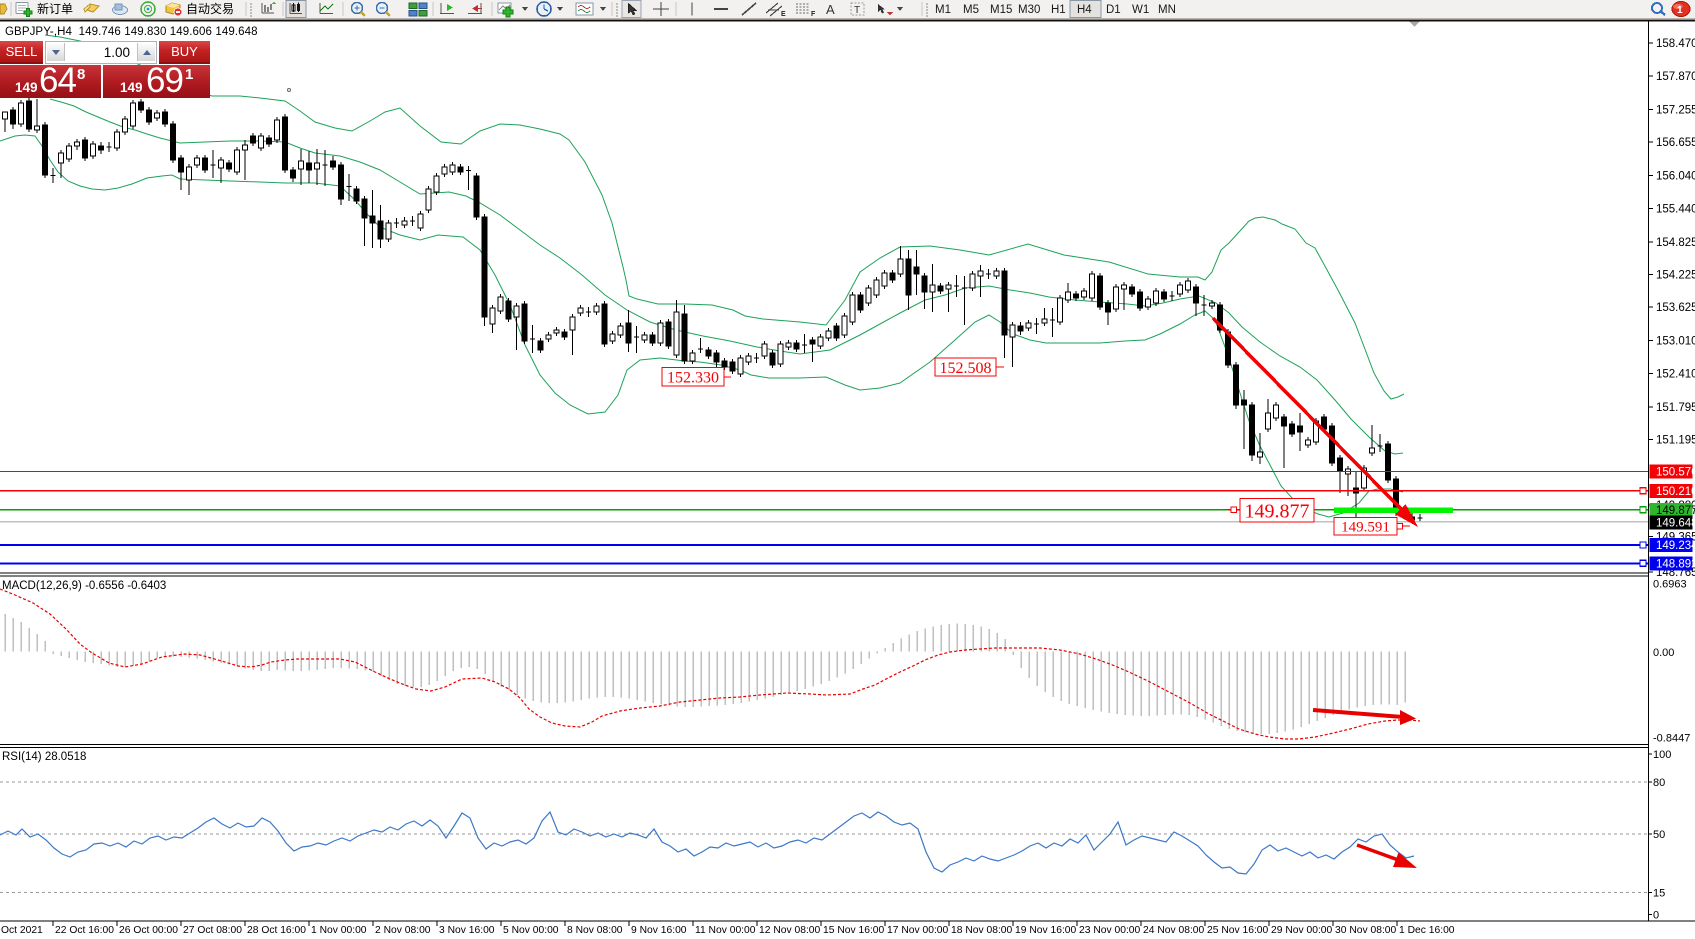 The width and height of the screenshot is (1695, 939). What do you see at coordinates (1675, 308) in the screenshot?
I see `svg-text: 153.625` at bounding box center [1675, 308].